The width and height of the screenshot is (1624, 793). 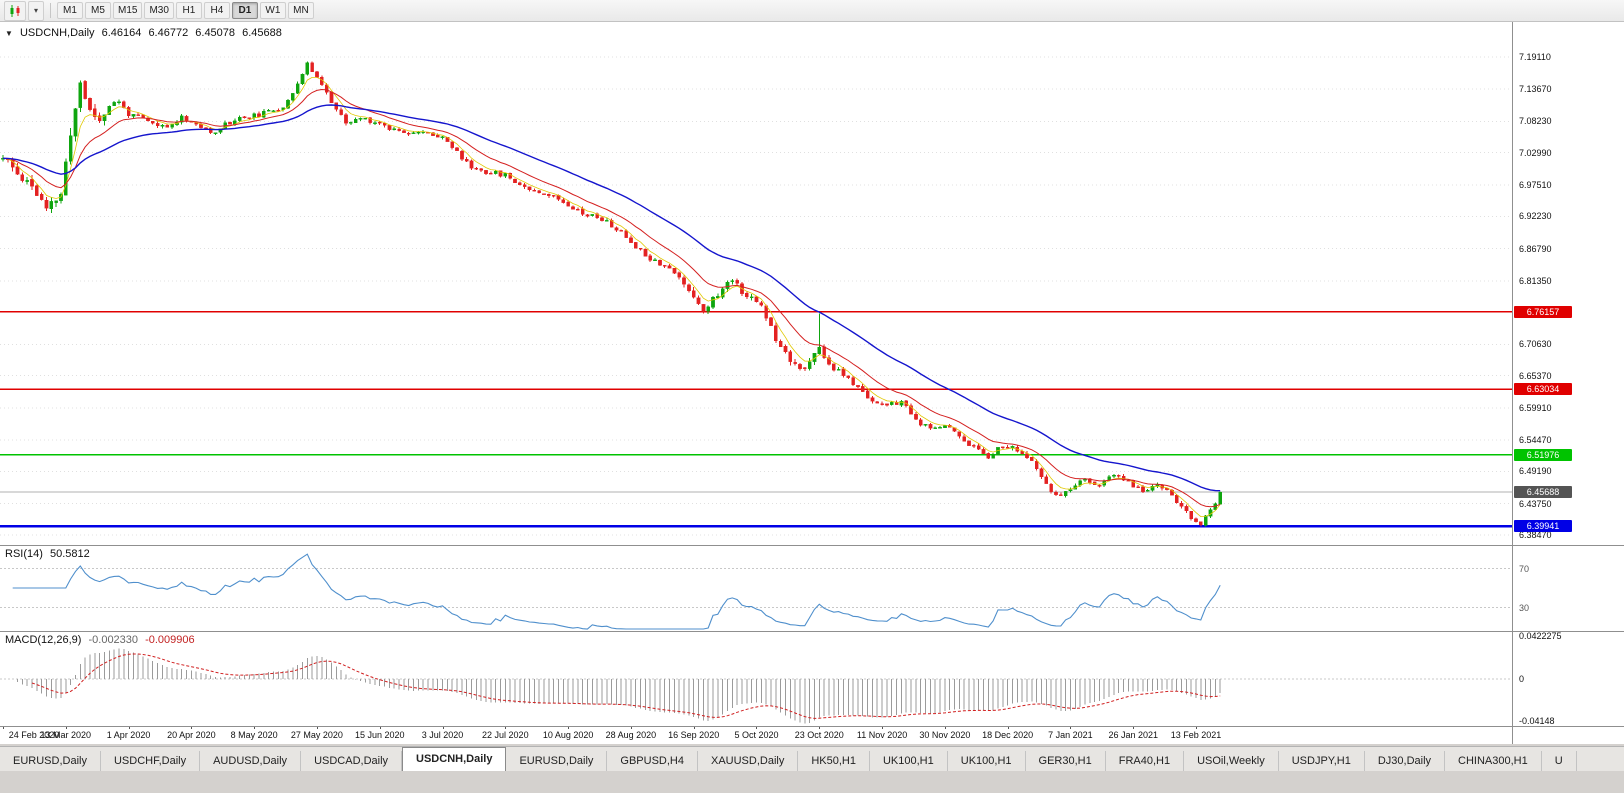 What do you see at coordinates (1535, 440) in the screenshot?
I see `price-axis-label: 6.54470` at bounding box center [1535, 440].